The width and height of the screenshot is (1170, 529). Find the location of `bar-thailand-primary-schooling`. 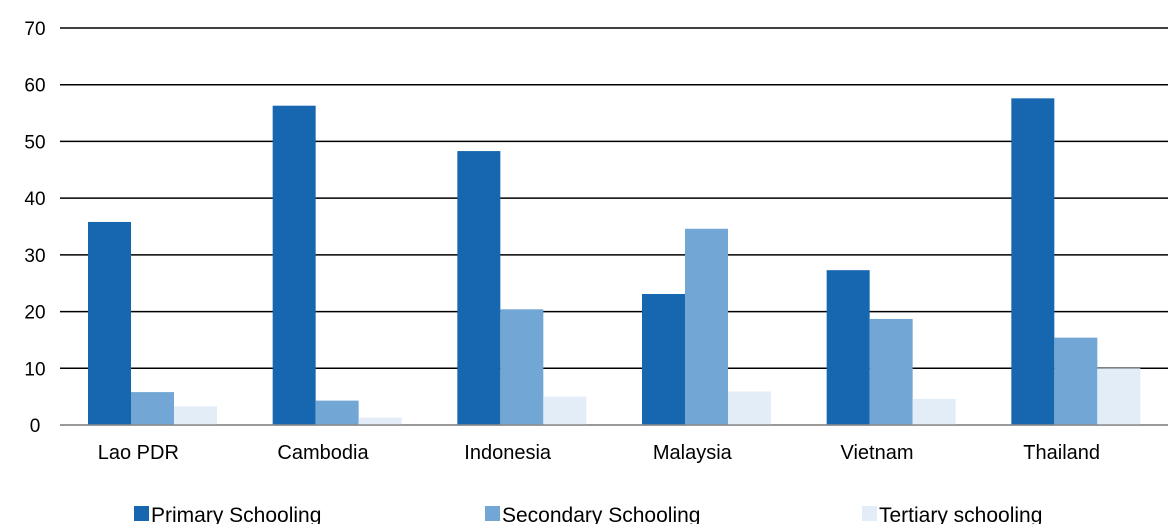

bar-thailand-primary-schooling is located at coordinates (1033, 261).